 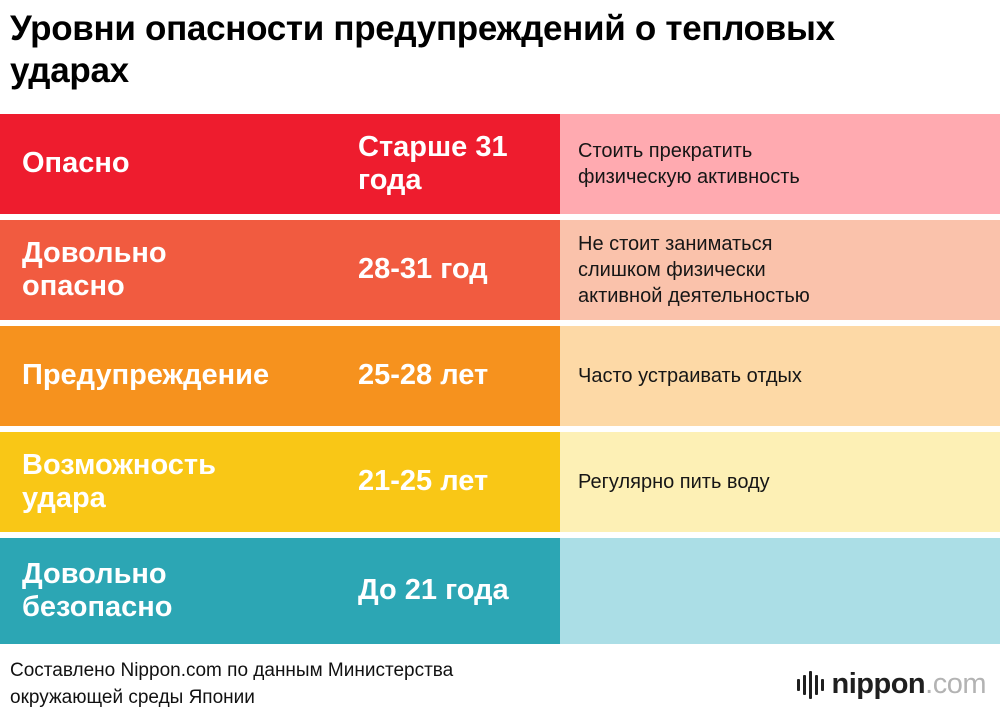 What do you see at coordinates (76, 163) in the screenshot?
I see `level-label: Опасно` at bounding box center [76, 163].